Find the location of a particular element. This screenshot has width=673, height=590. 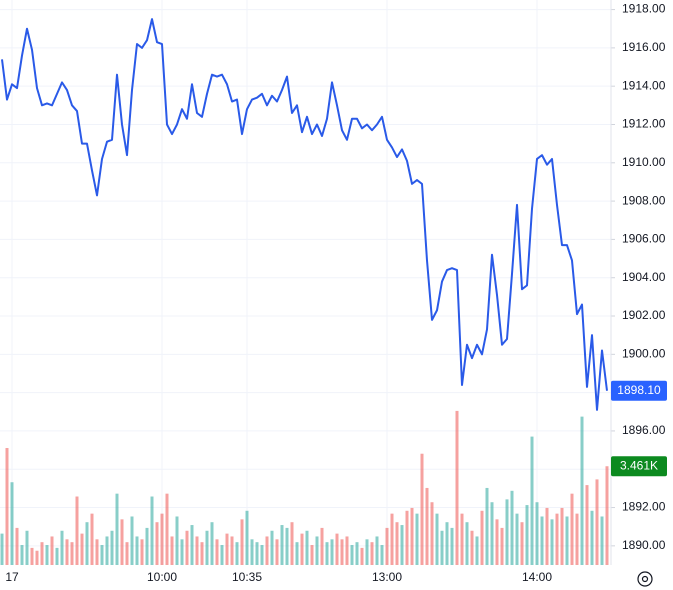

x-tick-label: 13:00 is located at coordinates (387, 577).